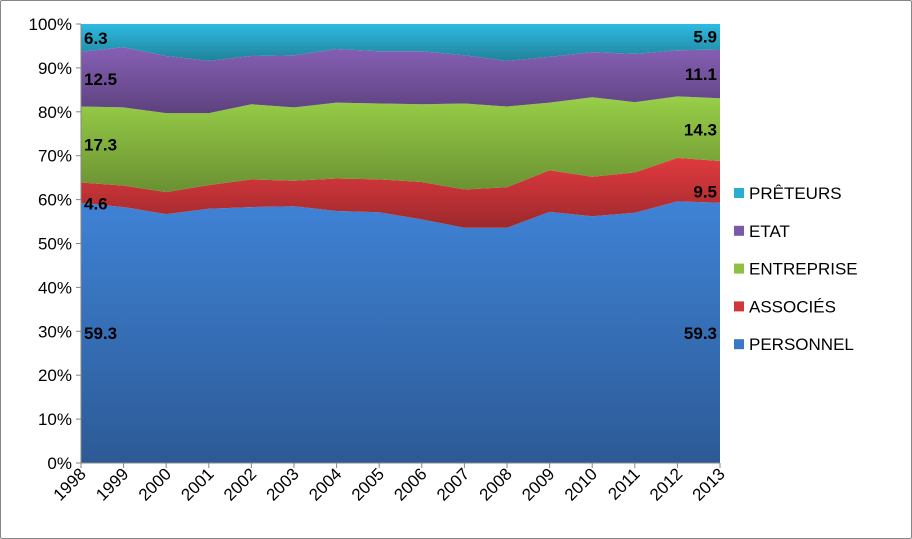  What do you see at coordinates (701, 74) in the screenshot?
I see `data-label-etat-last: 11.1` at bounding box center [701, 74].